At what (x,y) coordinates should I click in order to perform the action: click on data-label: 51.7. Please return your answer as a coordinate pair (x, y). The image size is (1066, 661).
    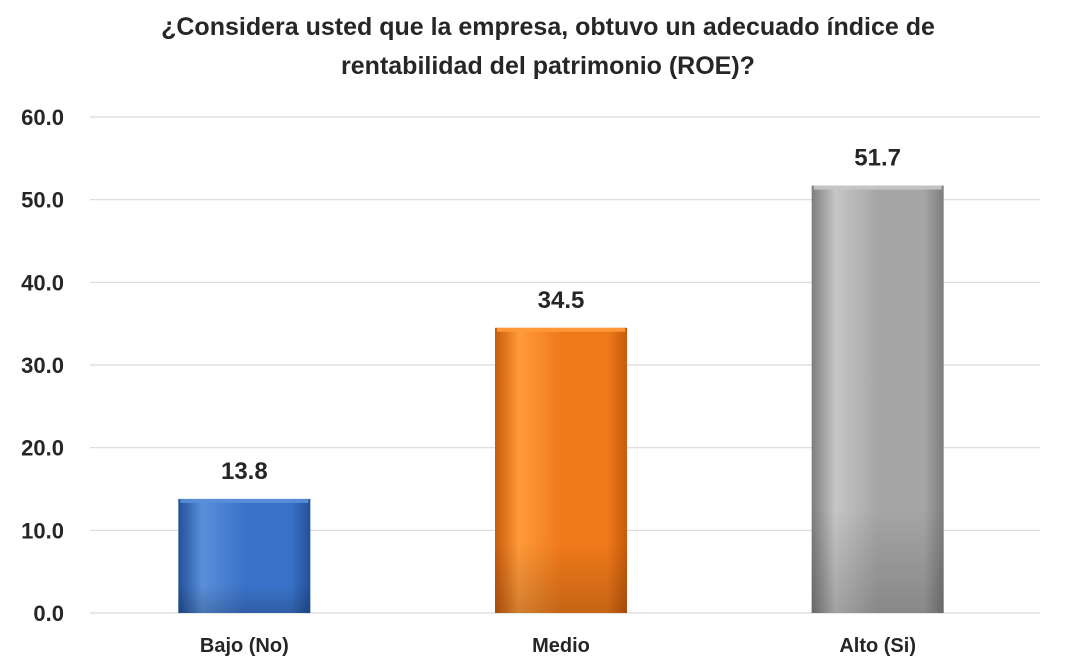
    Looking at the image, I should click on (877, 158).